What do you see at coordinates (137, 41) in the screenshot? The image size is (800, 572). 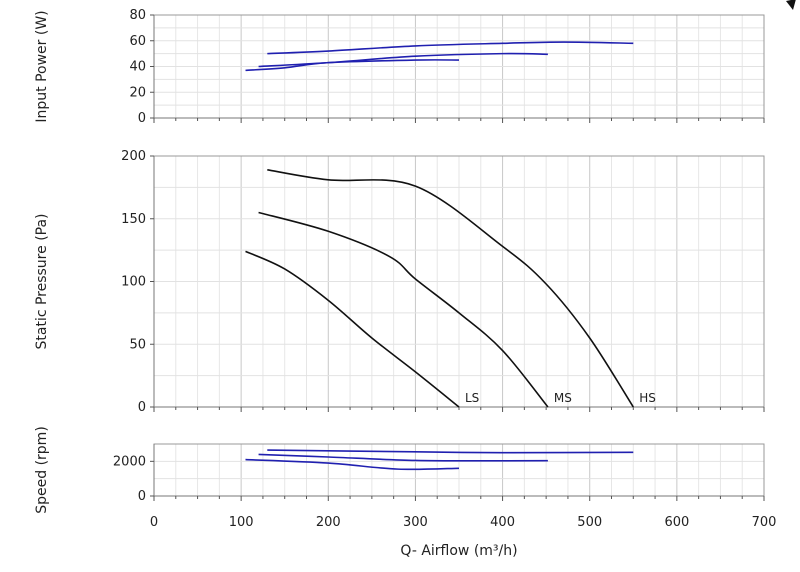 I see `y-tick-label: 60` at bounding box center [137, 41].